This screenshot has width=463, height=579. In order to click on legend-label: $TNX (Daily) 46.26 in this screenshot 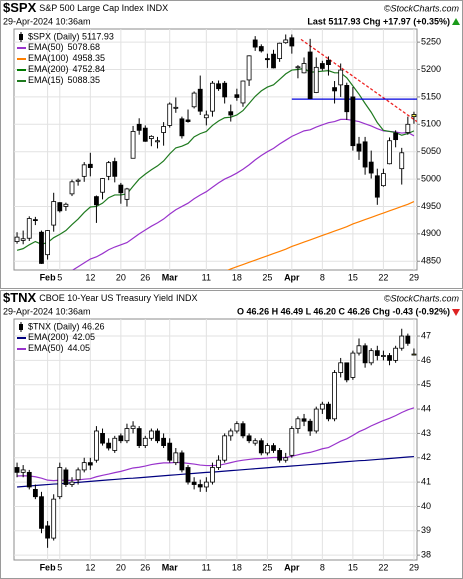, I will do `click(66, 326)`.